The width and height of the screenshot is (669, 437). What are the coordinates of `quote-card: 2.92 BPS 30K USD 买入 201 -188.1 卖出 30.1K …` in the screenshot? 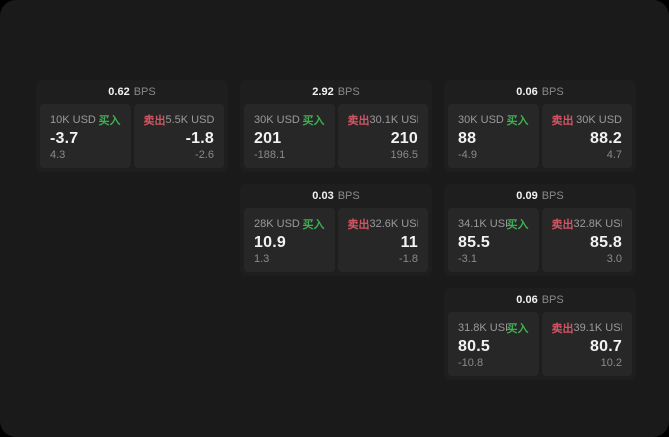 It's located at (336, 126).